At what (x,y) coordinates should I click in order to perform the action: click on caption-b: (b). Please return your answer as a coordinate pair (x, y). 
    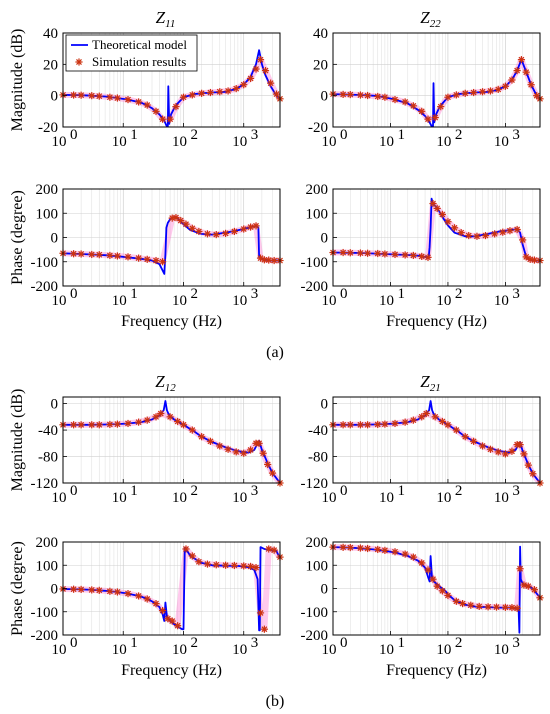
    Looking at the image, I should click on (275, 701).